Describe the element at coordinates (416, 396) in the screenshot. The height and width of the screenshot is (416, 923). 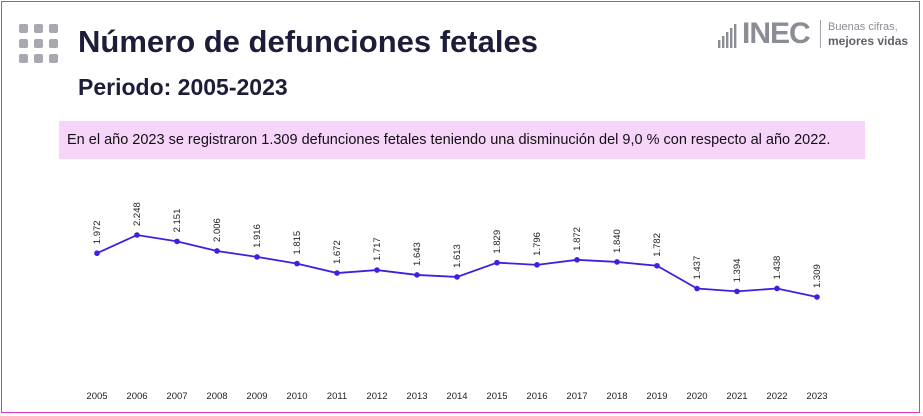
I see `x-tick-label-2013: 2013` at that location.